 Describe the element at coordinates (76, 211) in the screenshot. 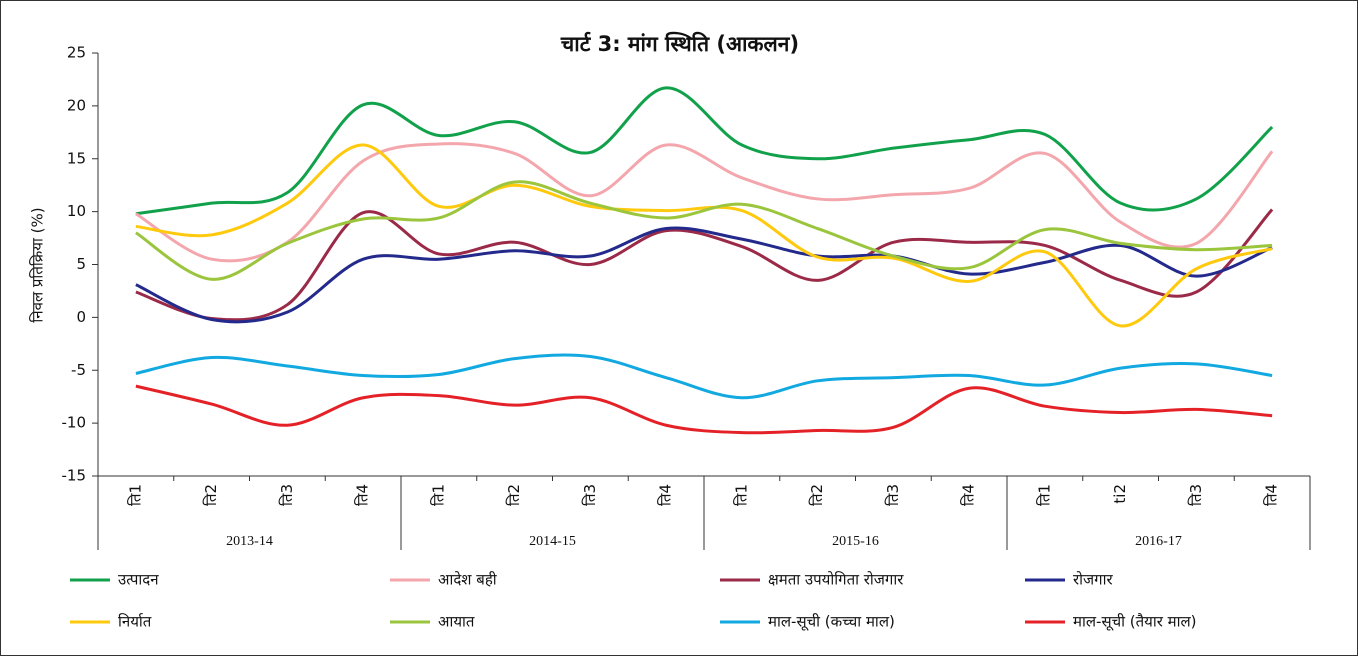

I see `y-tick-label: 10` at that location.